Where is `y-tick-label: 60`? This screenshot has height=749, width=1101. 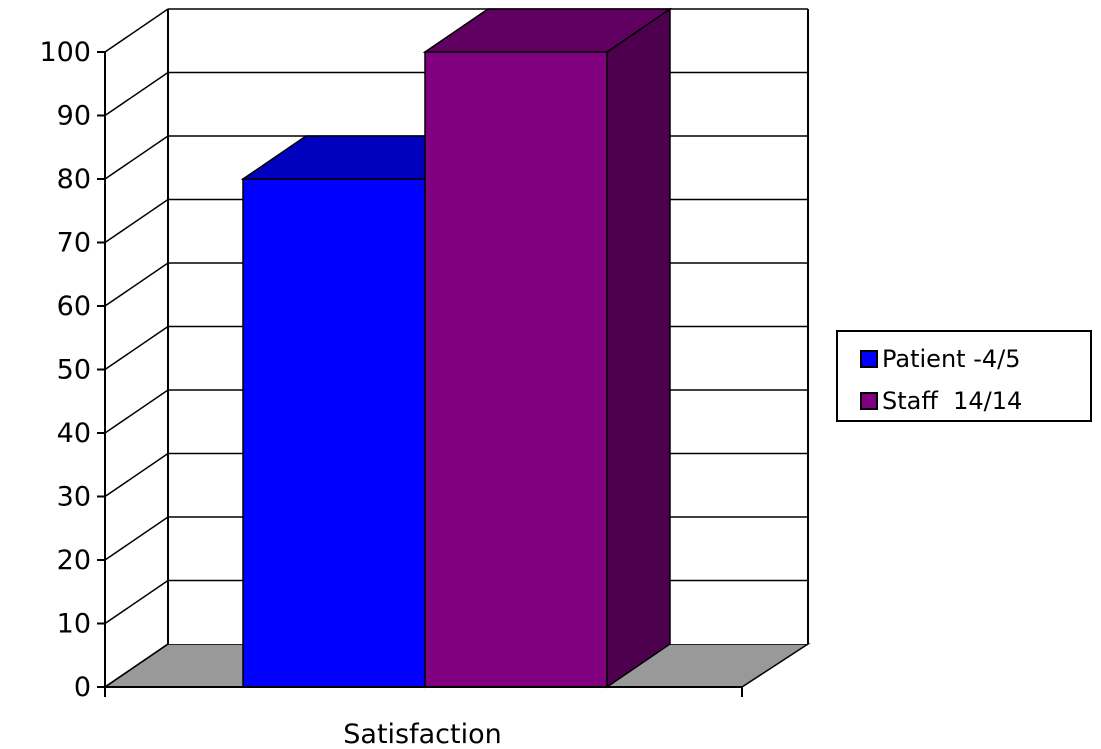 y-tick-label: 60 is located at coordinates (74, 306).